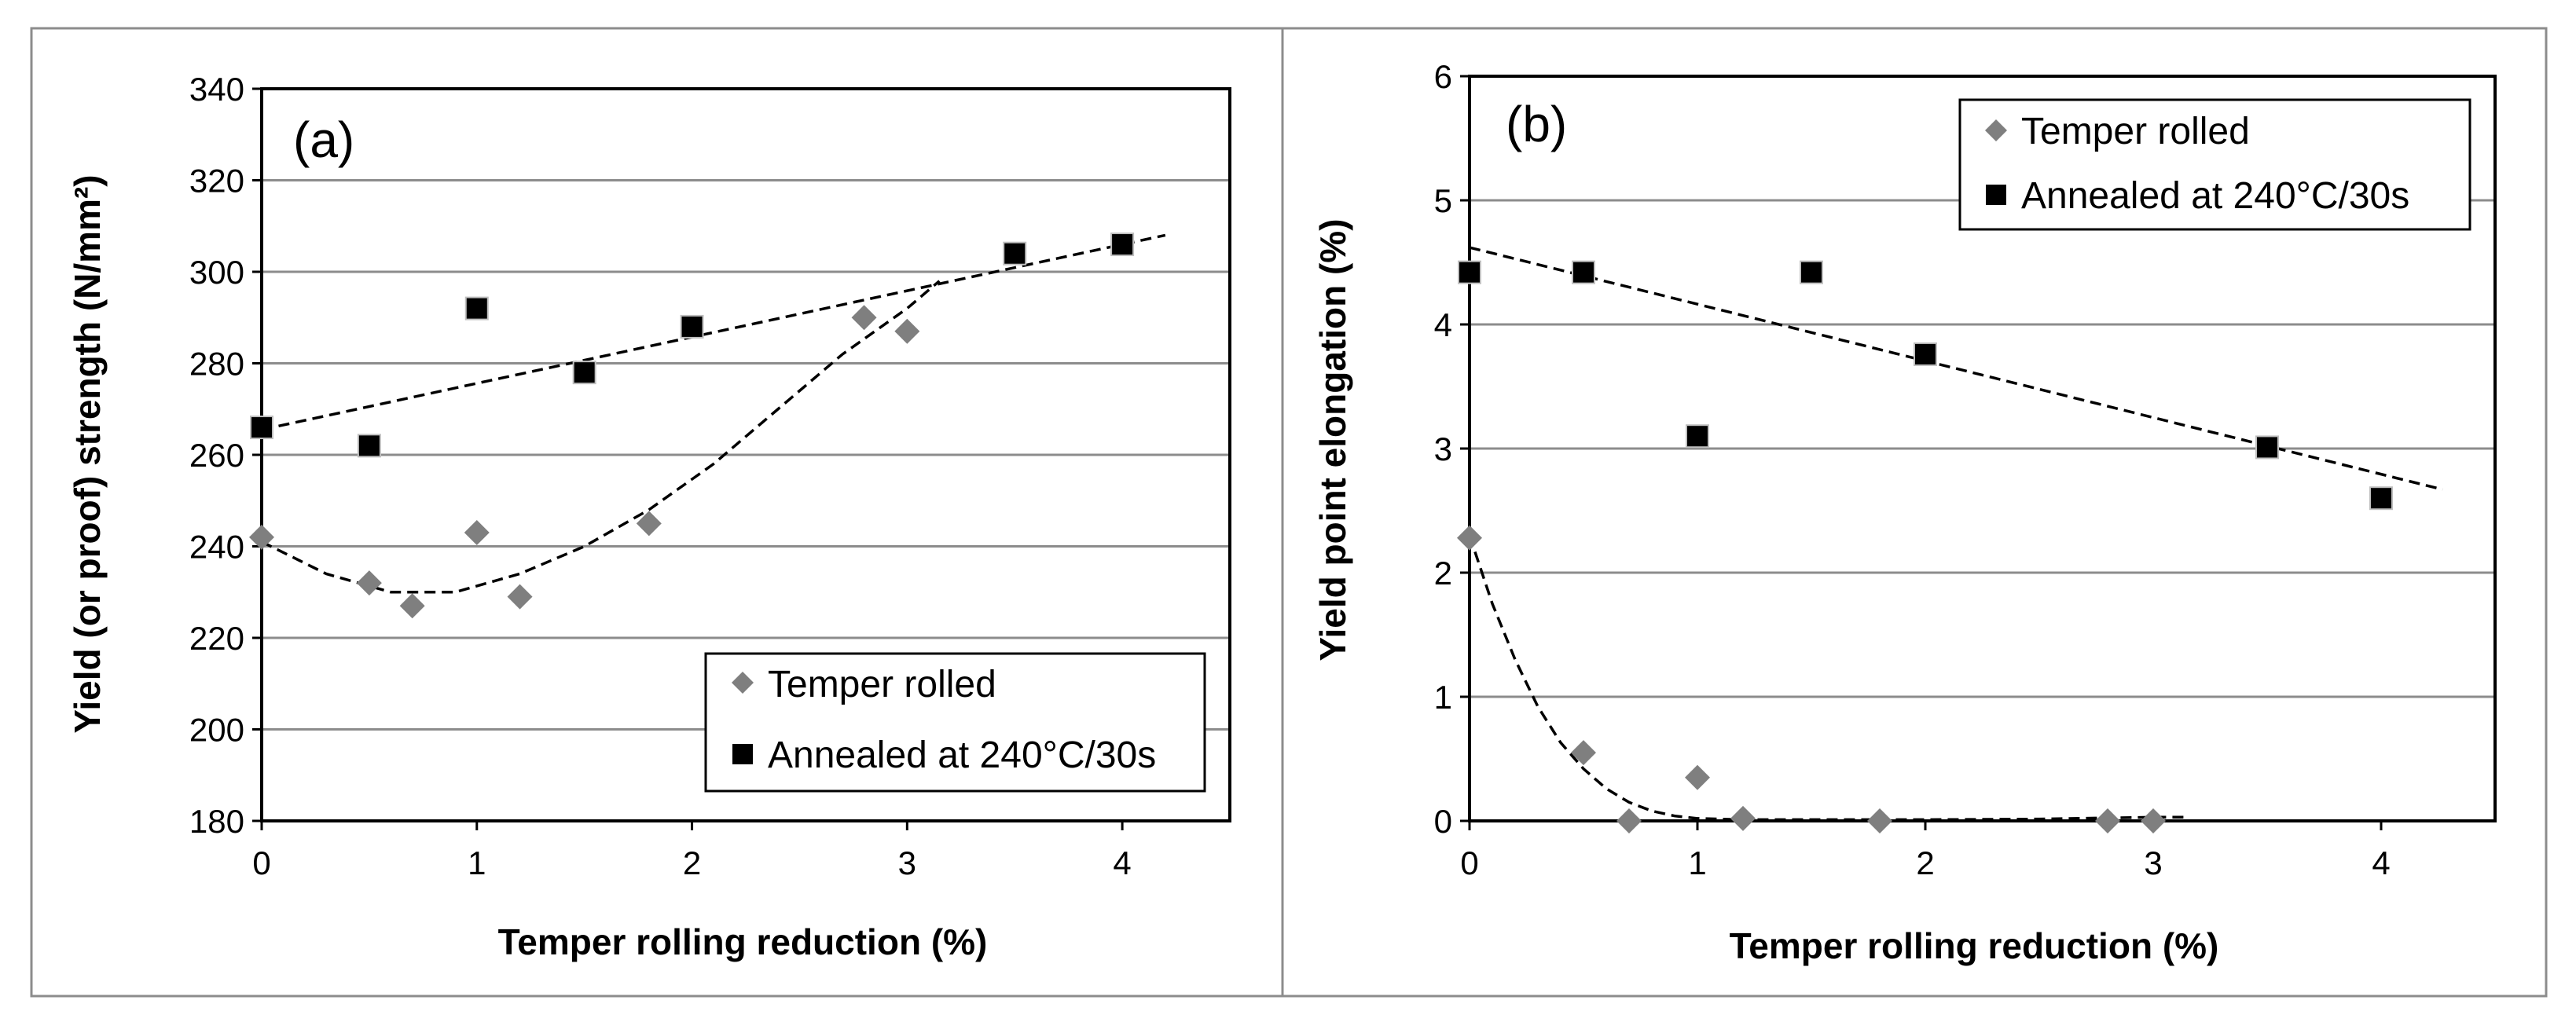 Image resolution: width=2576 pixels, height=1022 pixels. Describe the element at coordinates (1443, 76) in the screenshot. I see `y-tick-label: 6` at that location.